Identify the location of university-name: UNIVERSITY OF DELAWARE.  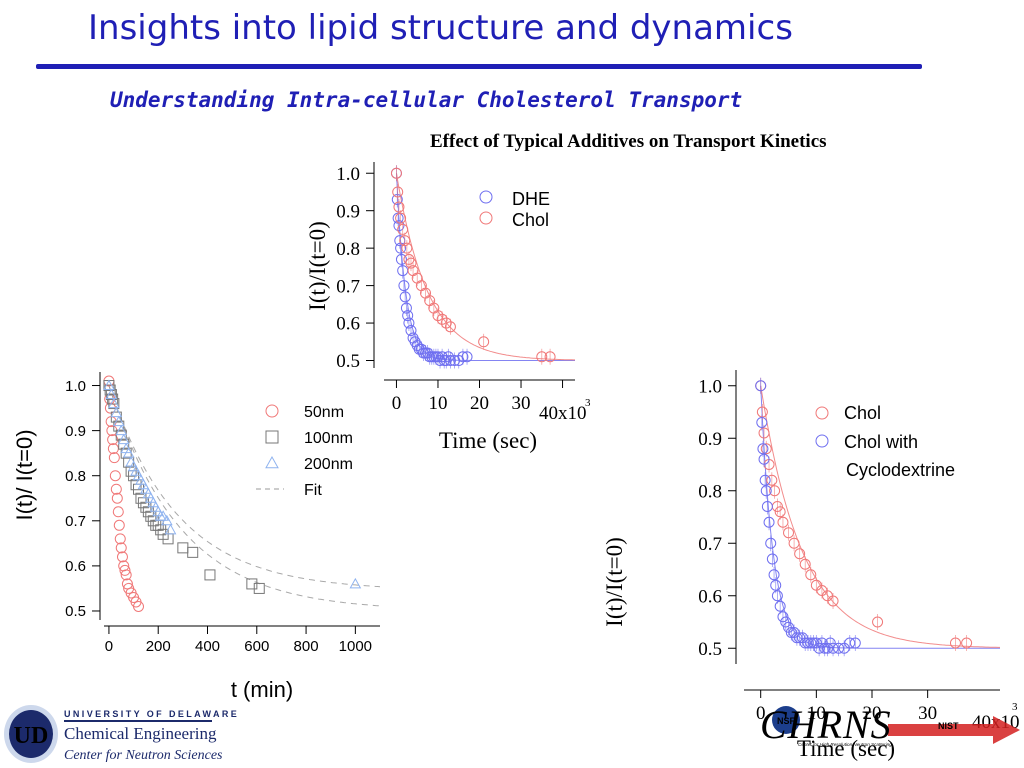
(152, 714).